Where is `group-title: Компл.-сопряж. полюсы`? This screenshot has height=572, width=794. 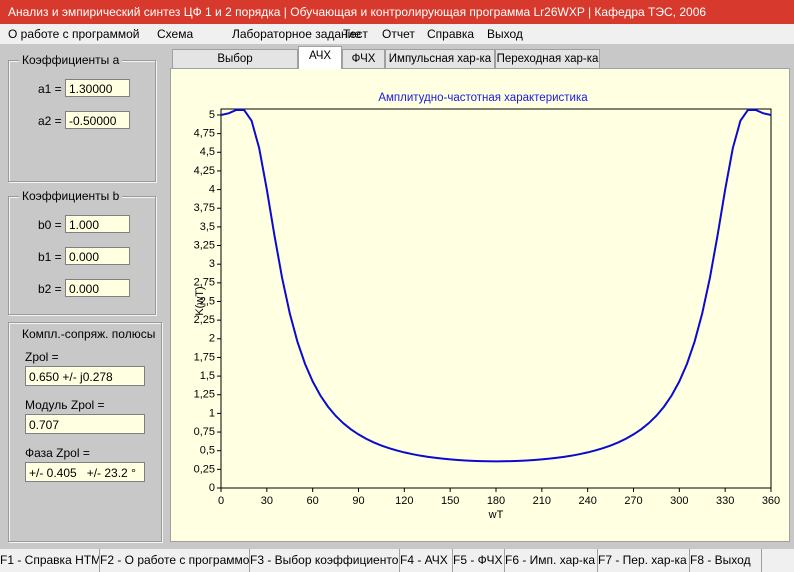 group-title: Компл.-сопряж. полюсы is located at coordinates (89, 334).